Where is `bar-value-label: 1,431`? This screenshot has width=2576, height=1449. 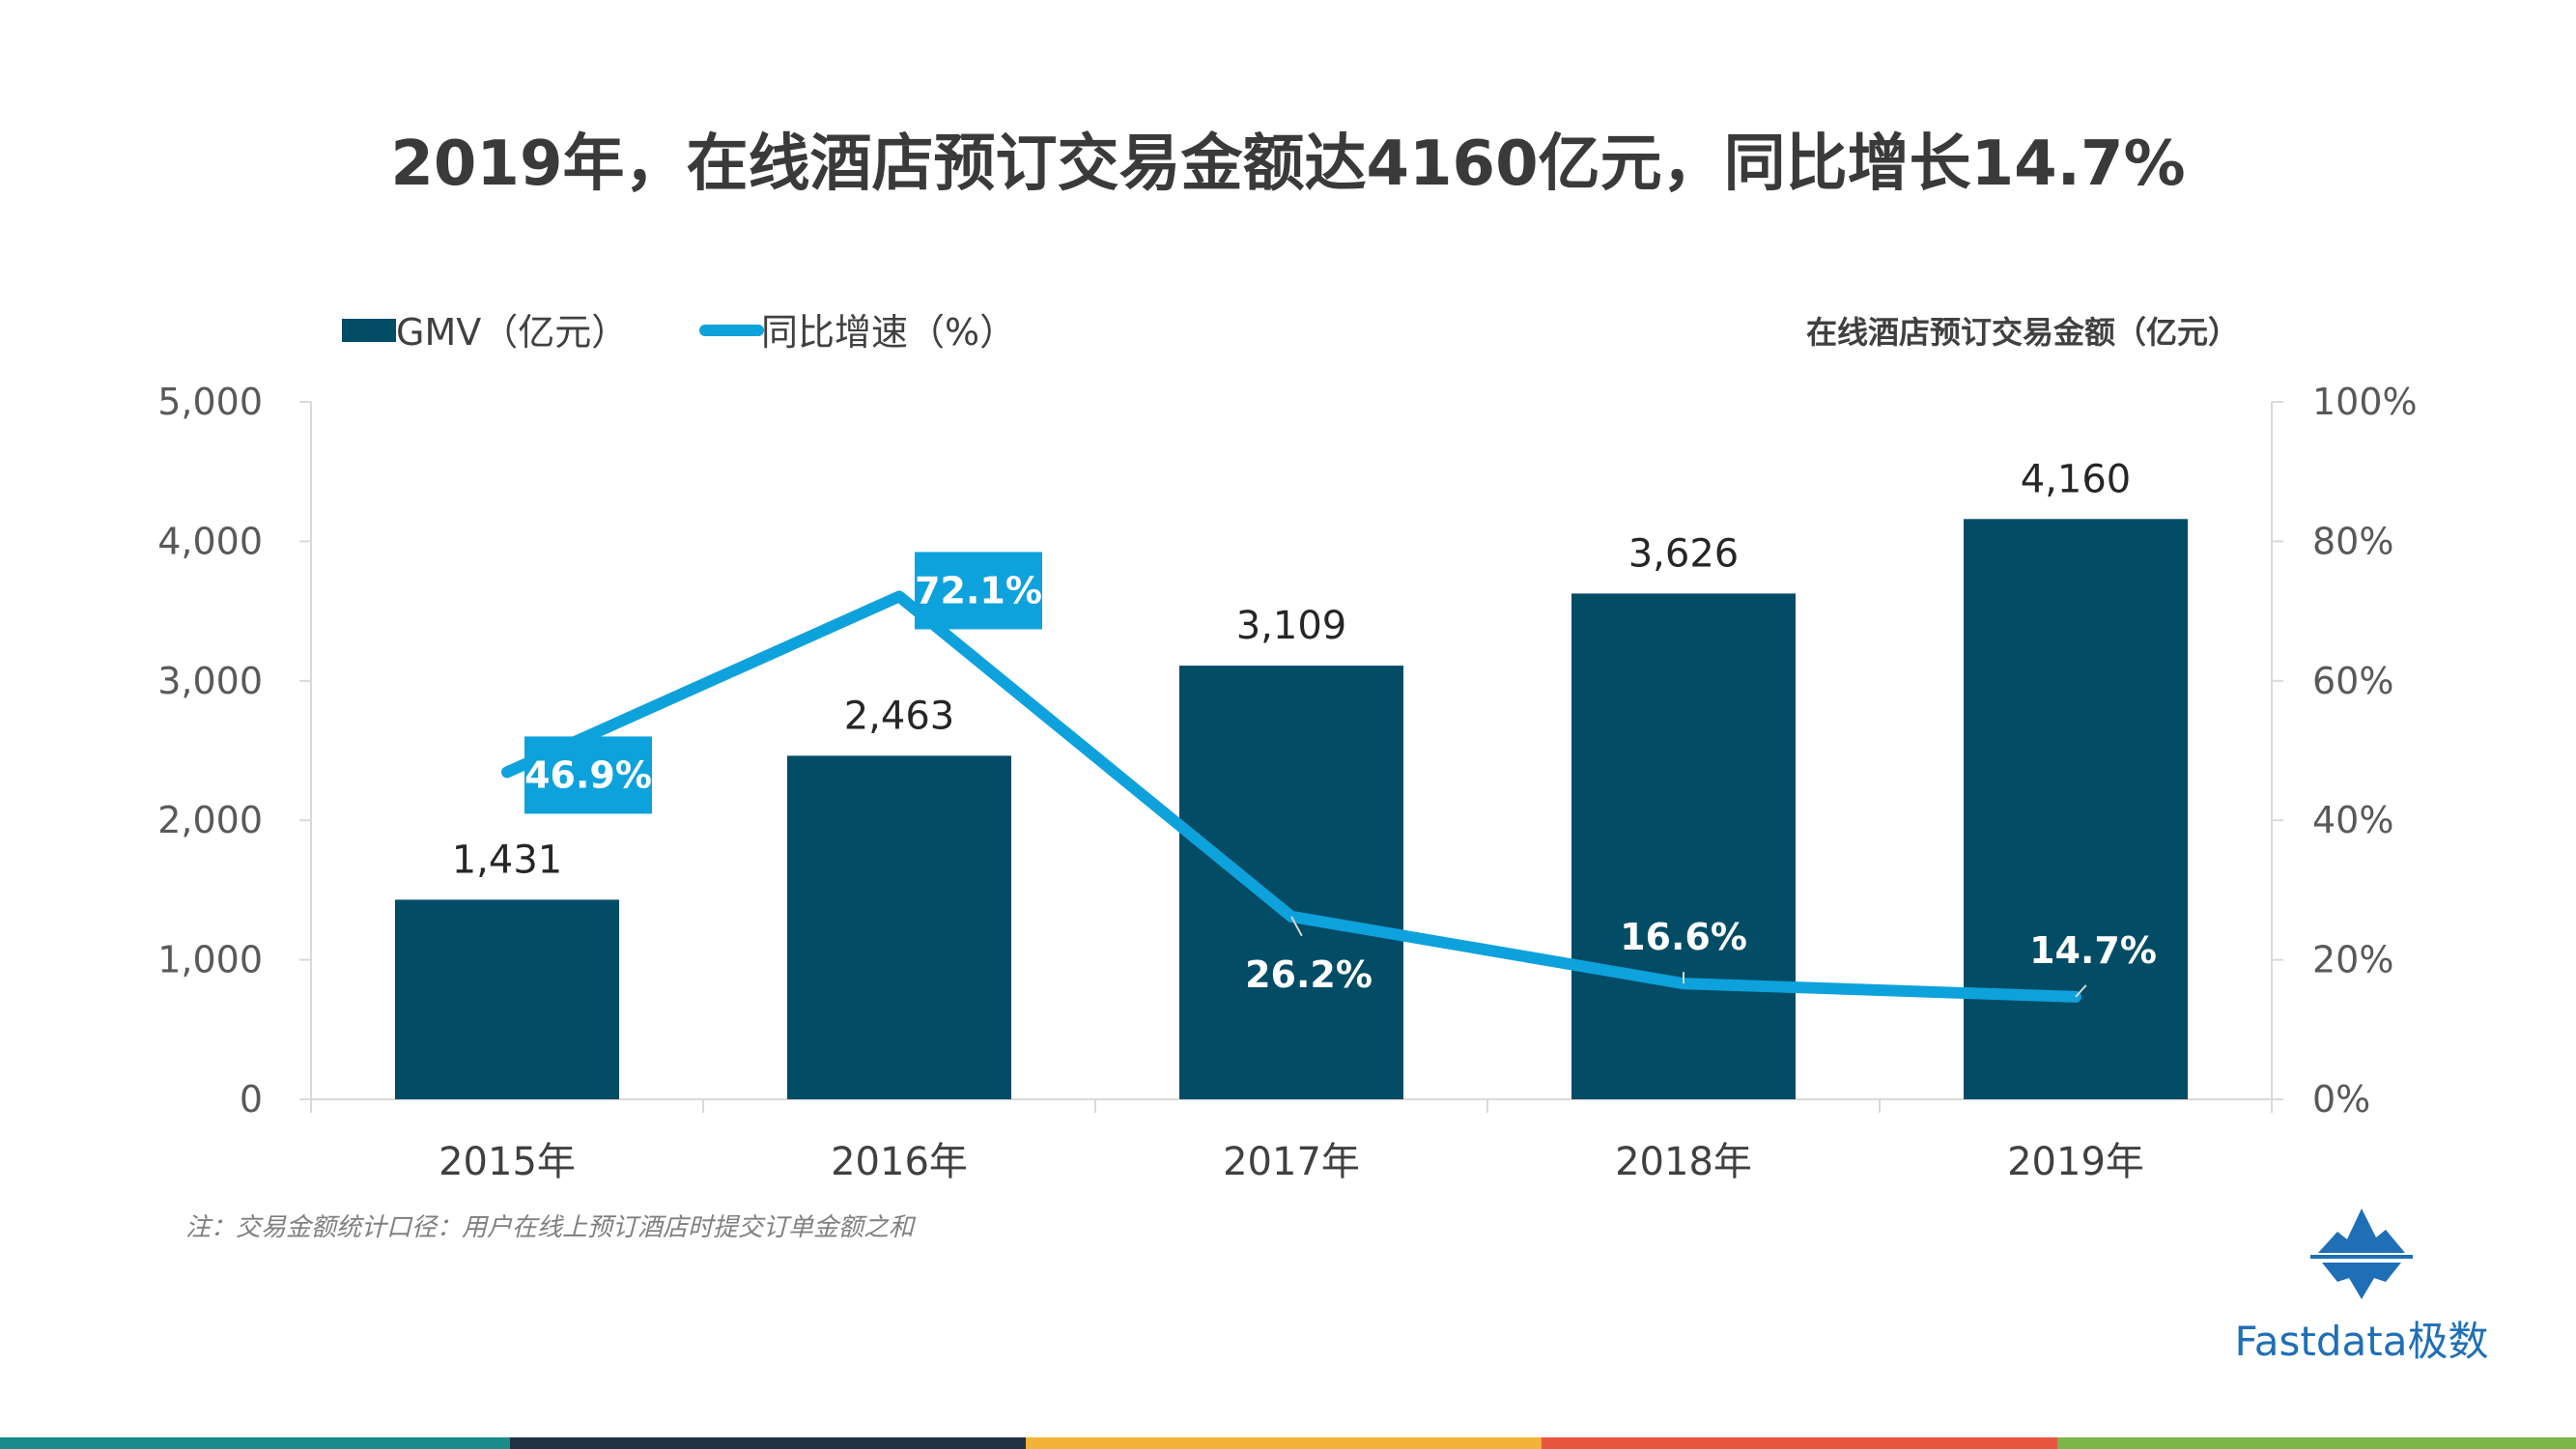
bar-value-label: 1,431 is located at coordinates (507, 860).